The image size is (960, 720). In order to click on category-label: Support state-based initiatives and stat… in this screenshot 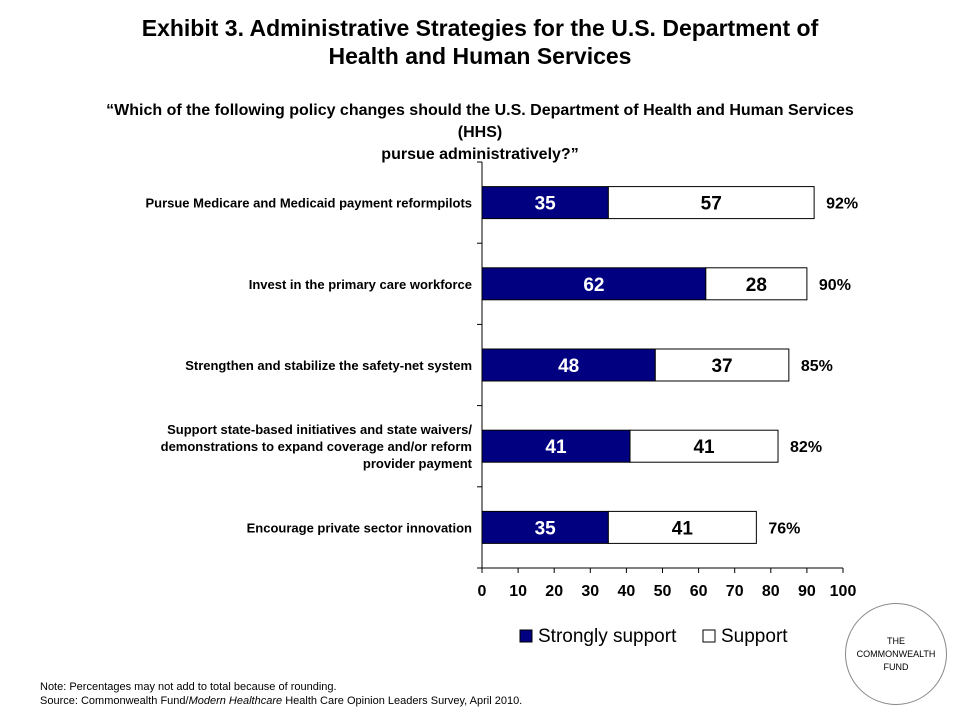, I will do `click(319, 429)`.